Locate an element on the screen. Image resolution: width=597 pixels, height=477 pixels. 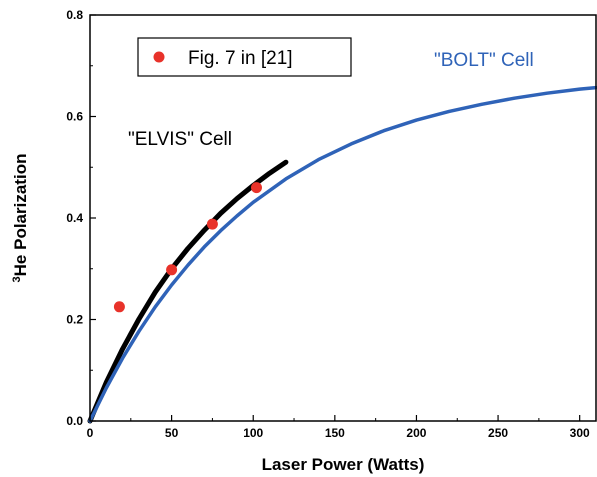
x-tick-label: 50 is located at coordinates (172, 433).